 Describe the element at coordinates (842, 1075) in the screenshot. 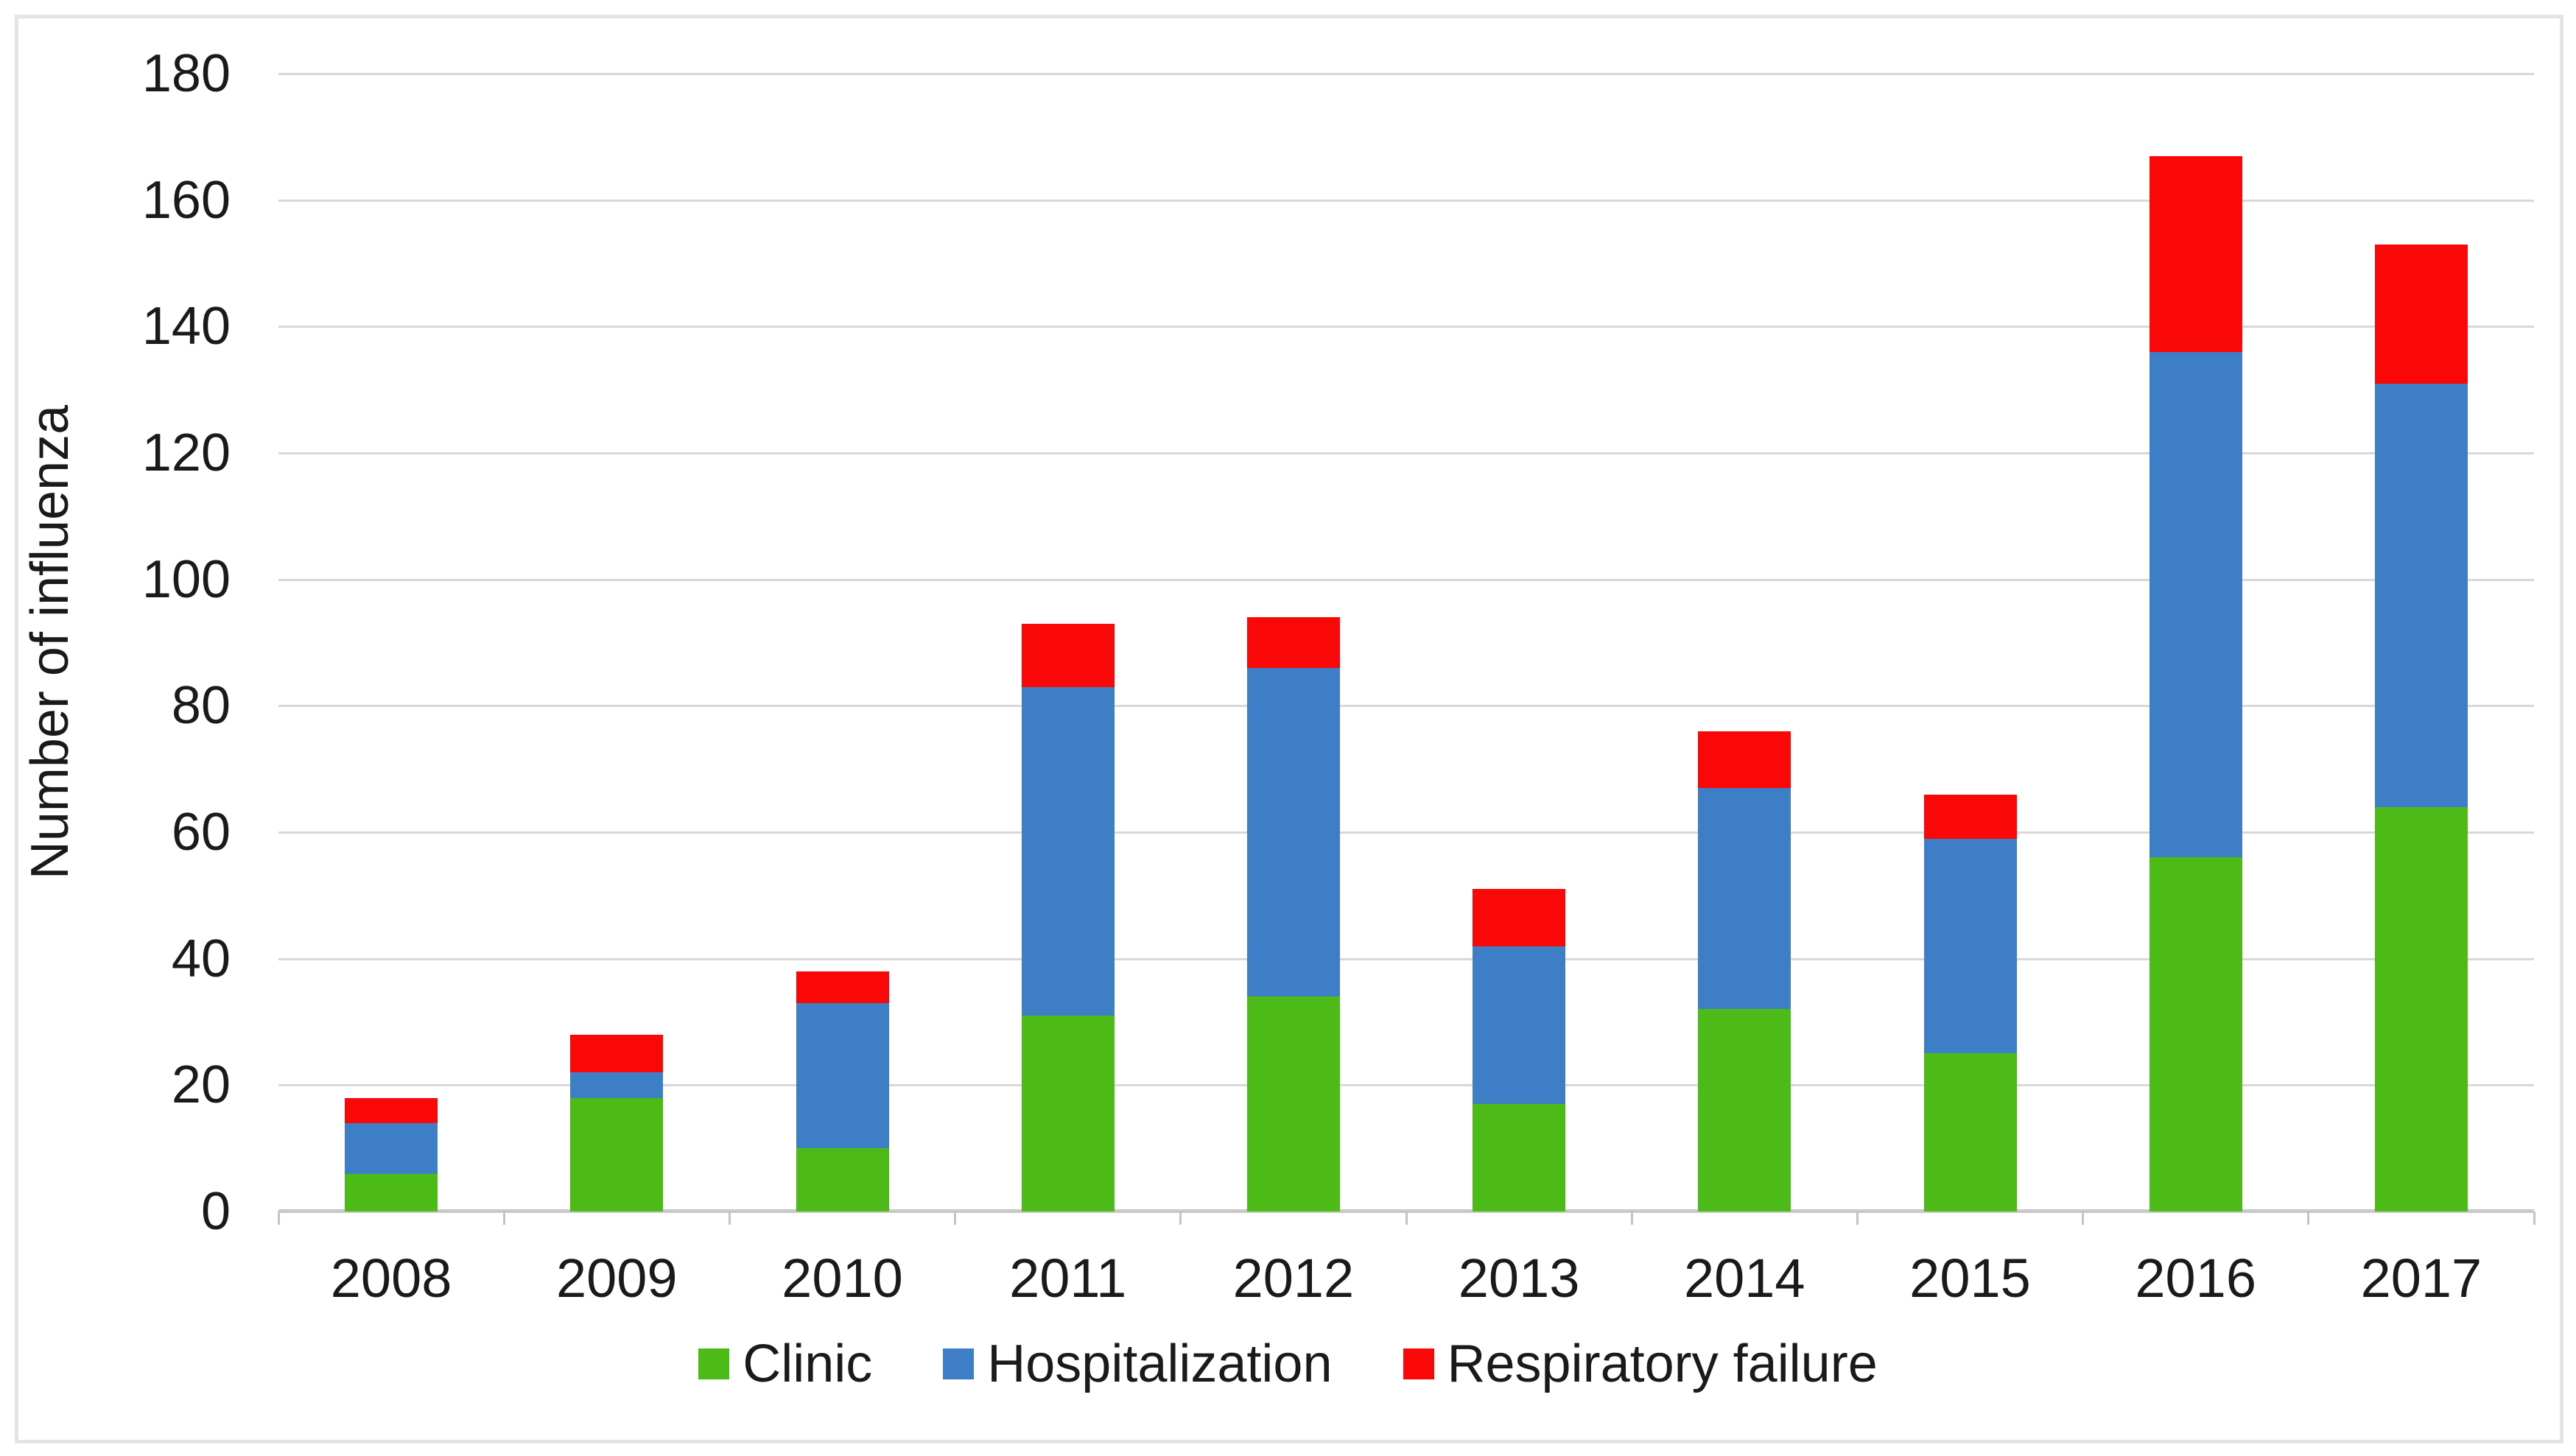

I see `bar-segment-hospitalization-2010` at that location.